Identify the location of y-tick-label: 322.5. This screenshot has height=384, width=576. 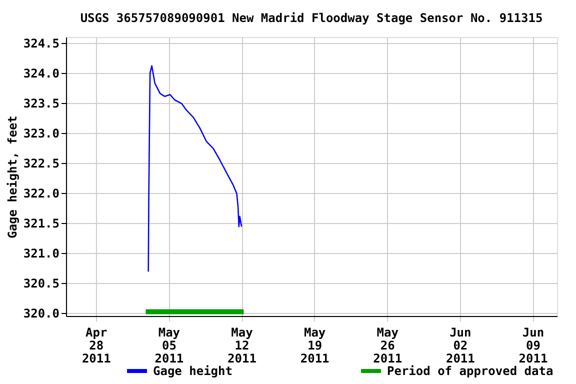
(41, 163).